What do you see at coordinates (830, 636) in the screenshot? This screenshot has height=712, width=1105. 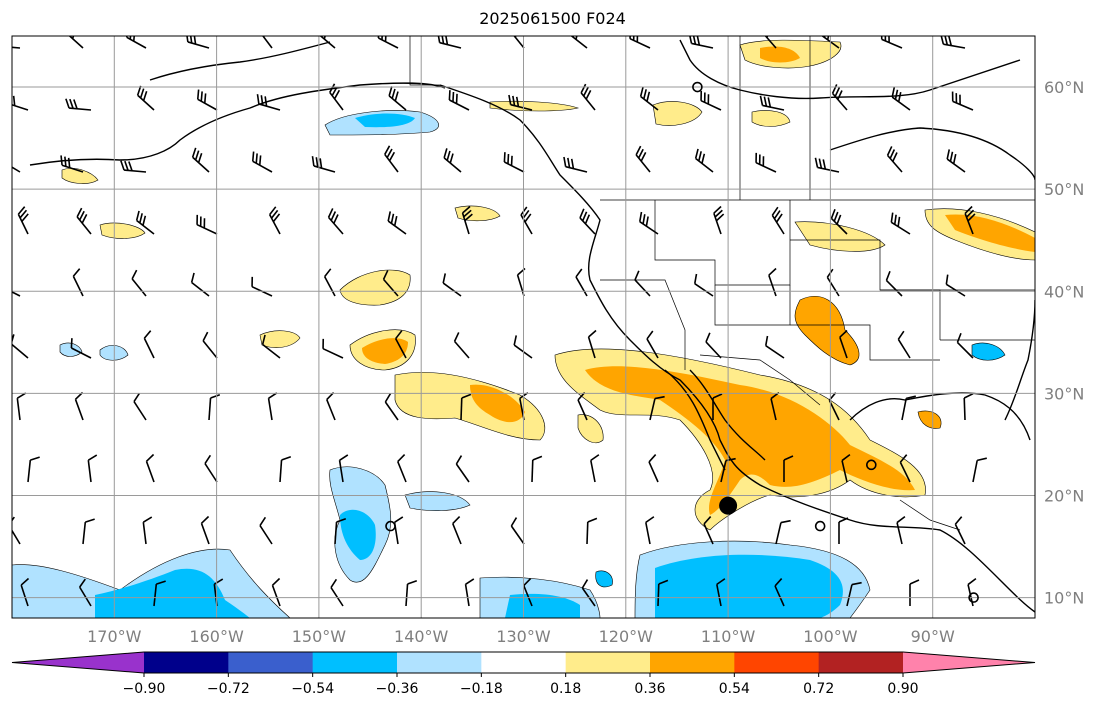 I see `lon-tick-label: 100°W` at bounding box center [830, 636].